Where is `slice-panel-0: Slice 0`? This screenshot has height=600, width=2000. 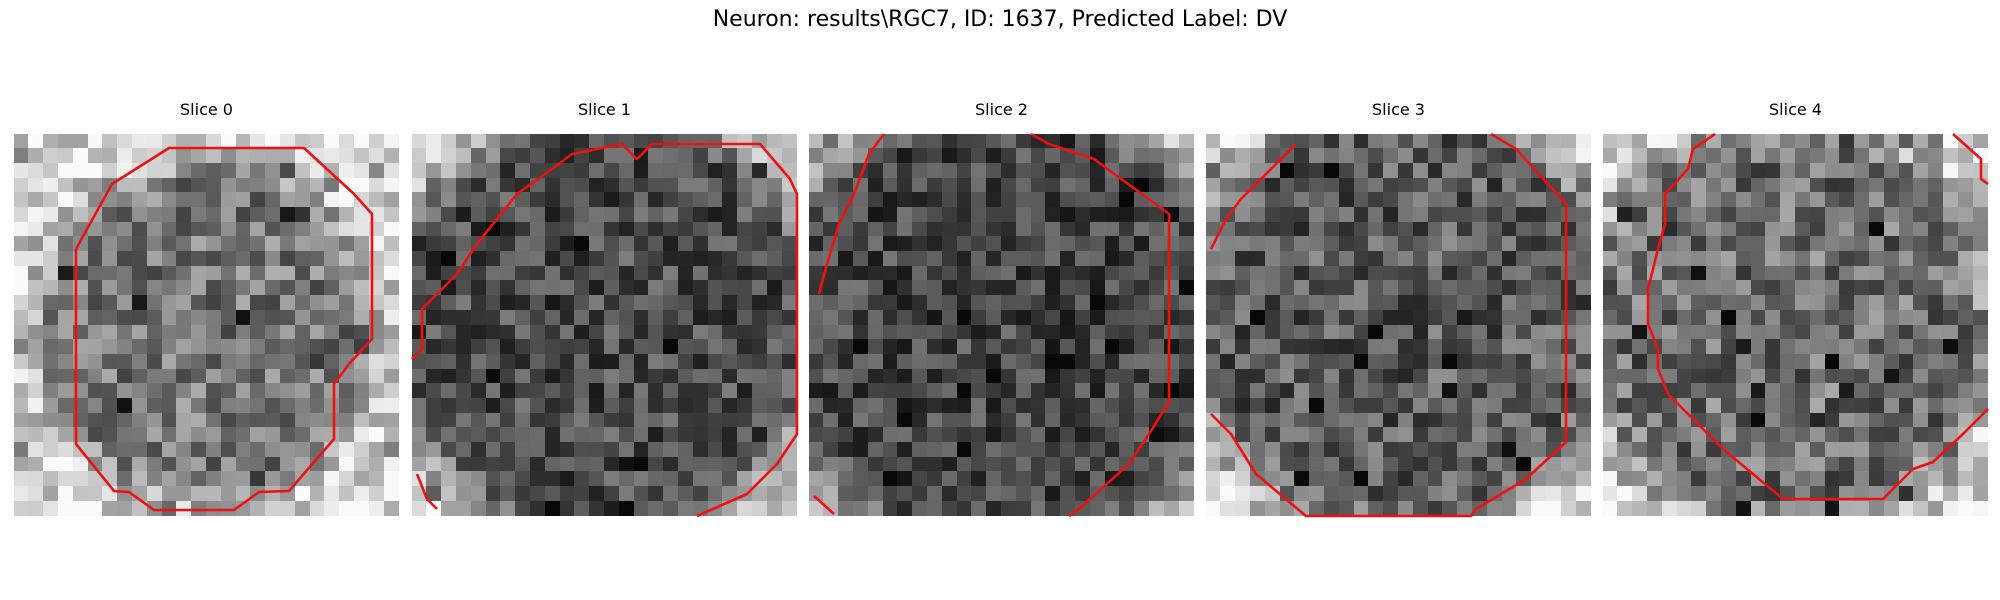
slice-panel-0: Slice 0 is located at coordinates (206, 308).